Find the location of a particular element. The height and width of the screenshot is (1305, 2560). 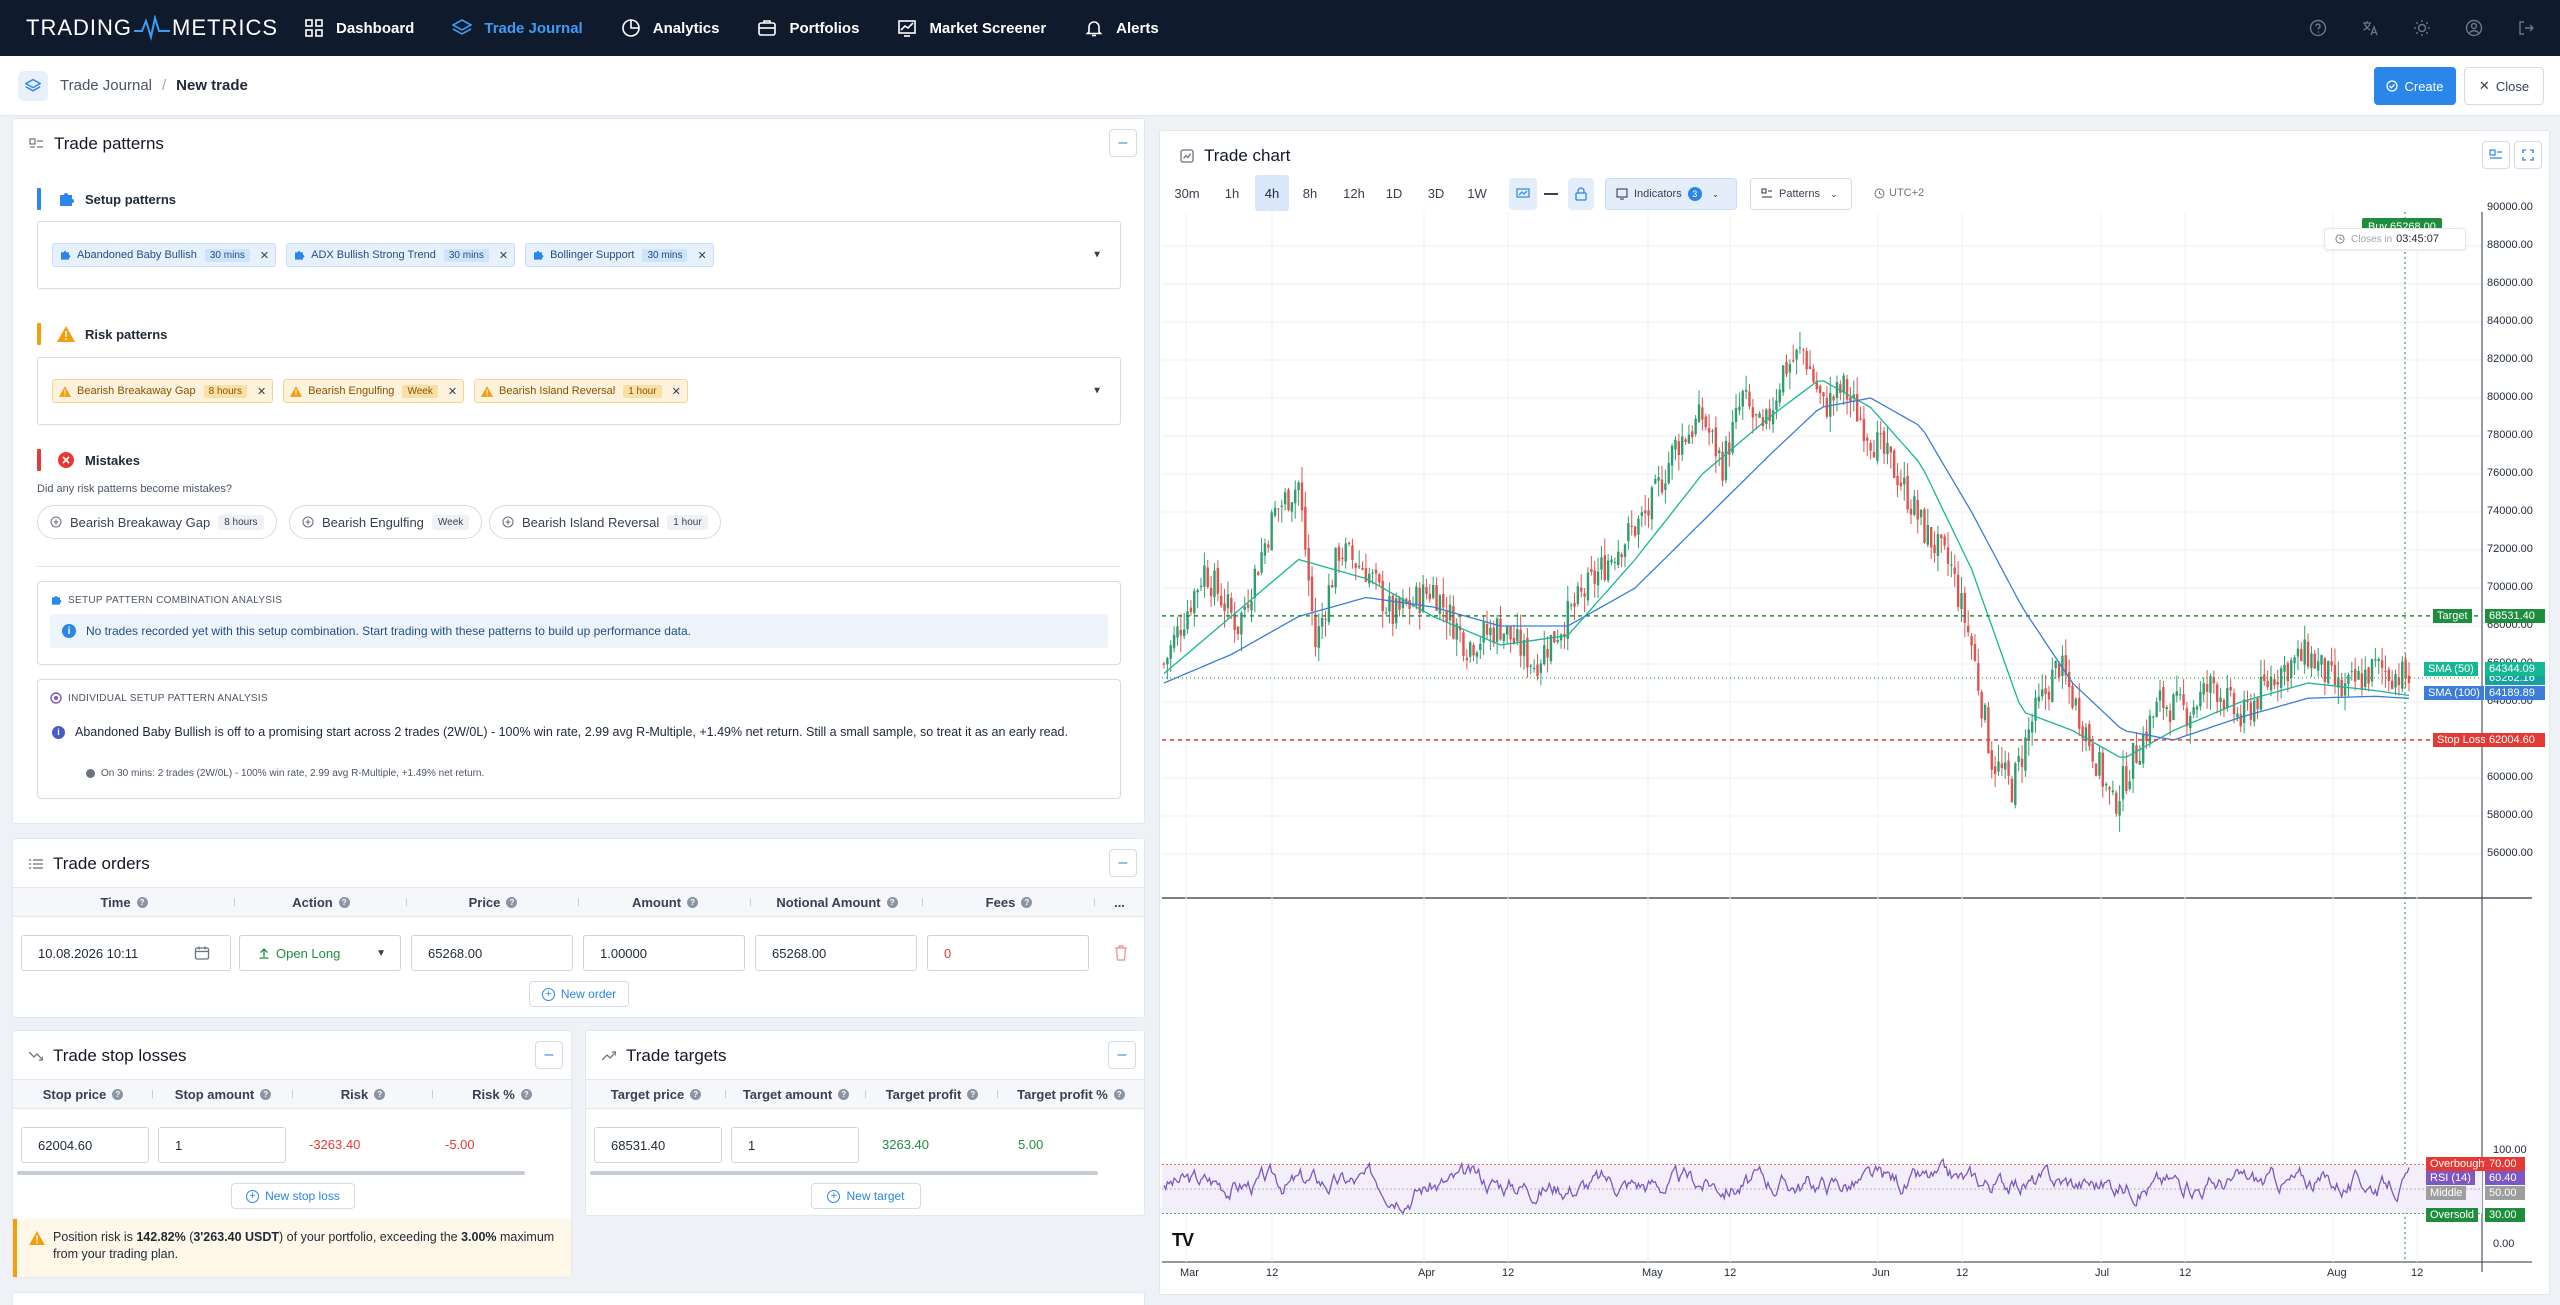

patterns-button: Patterns ⌄ is located at coordinates (1801, 194).